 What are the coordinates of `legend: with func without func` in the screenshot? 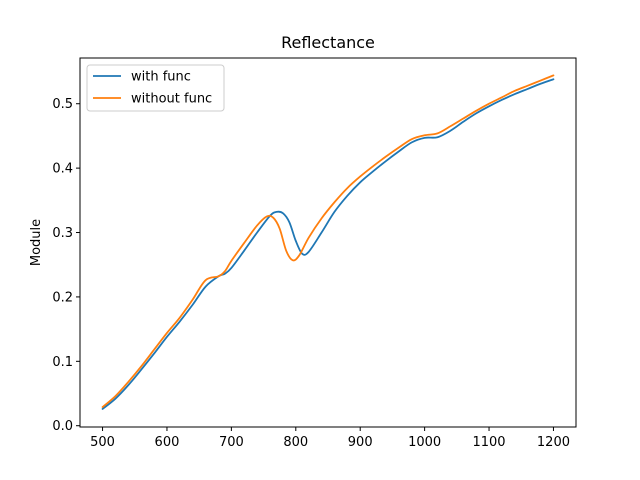 It's located at (155, 88).